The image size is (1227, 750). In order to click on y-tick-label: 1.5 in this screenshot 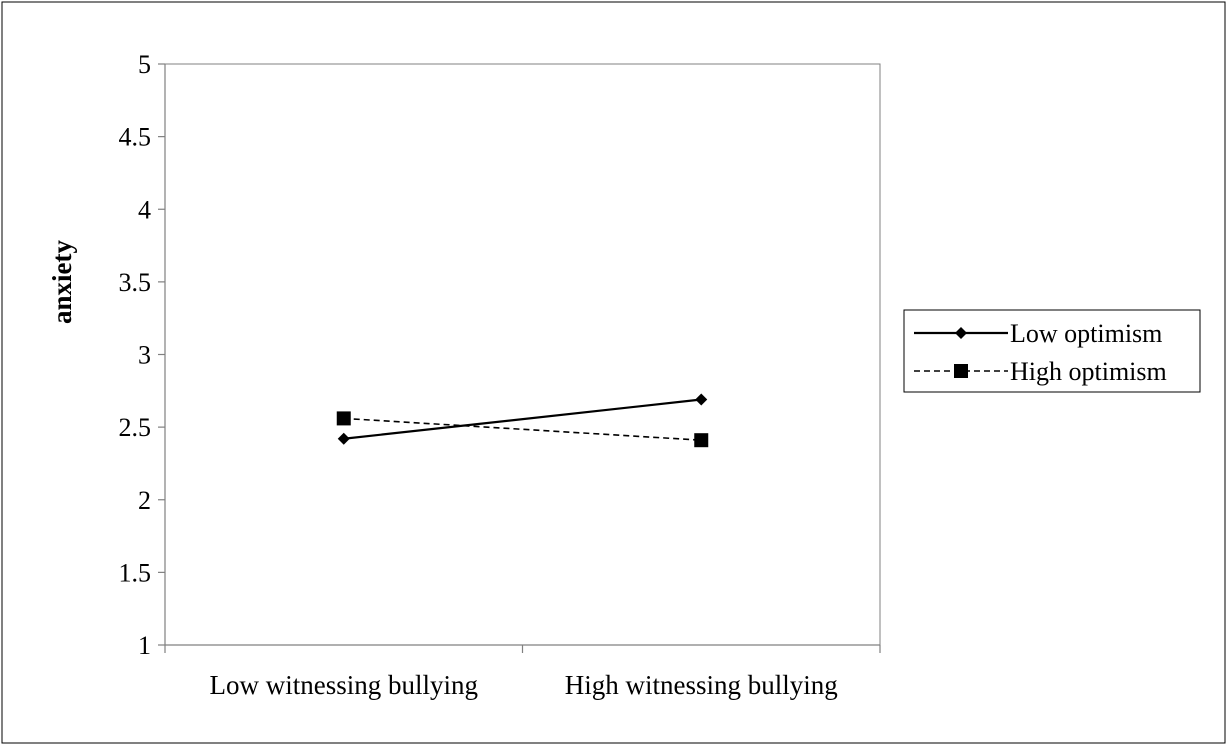, I will do `click(135, 572)`.